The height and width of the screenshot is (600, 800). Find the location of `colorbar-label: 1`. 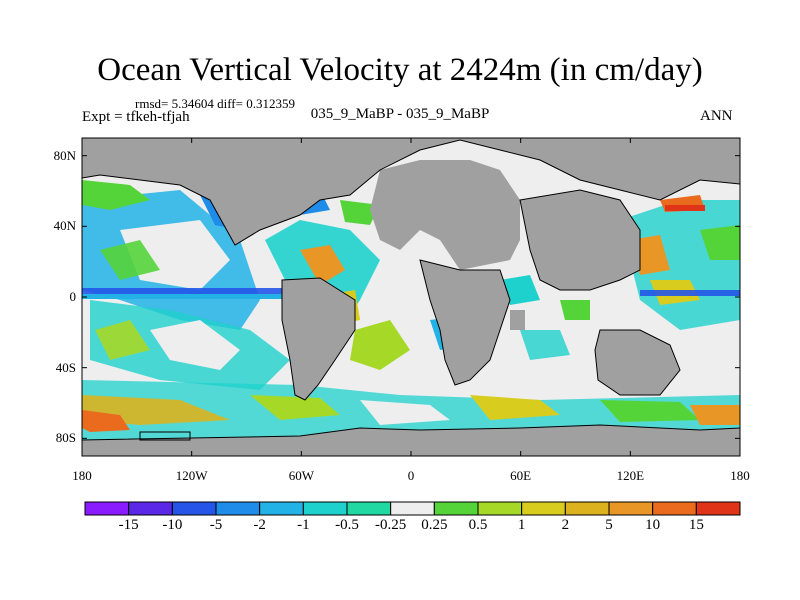

colorbar-label: 1 is located at coordinates (521, 525).